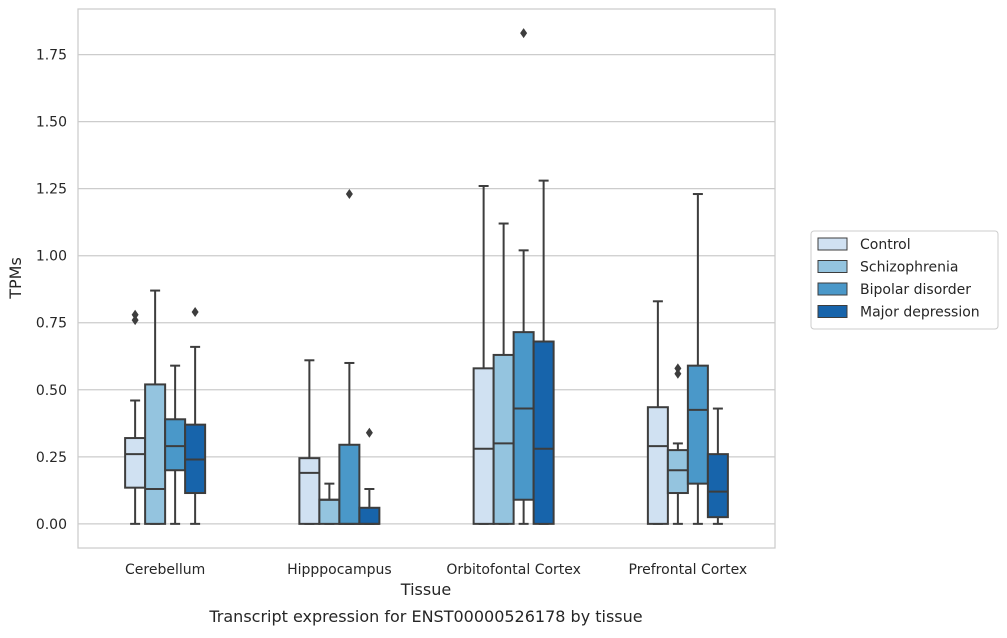 Image resolution: width=1007 pixels, height=638 pixels. What do you see at coordinates (483, 354) in the screenshot?
I see `box-orbitofontal-cortex-control` at bounding box center [483, 354].